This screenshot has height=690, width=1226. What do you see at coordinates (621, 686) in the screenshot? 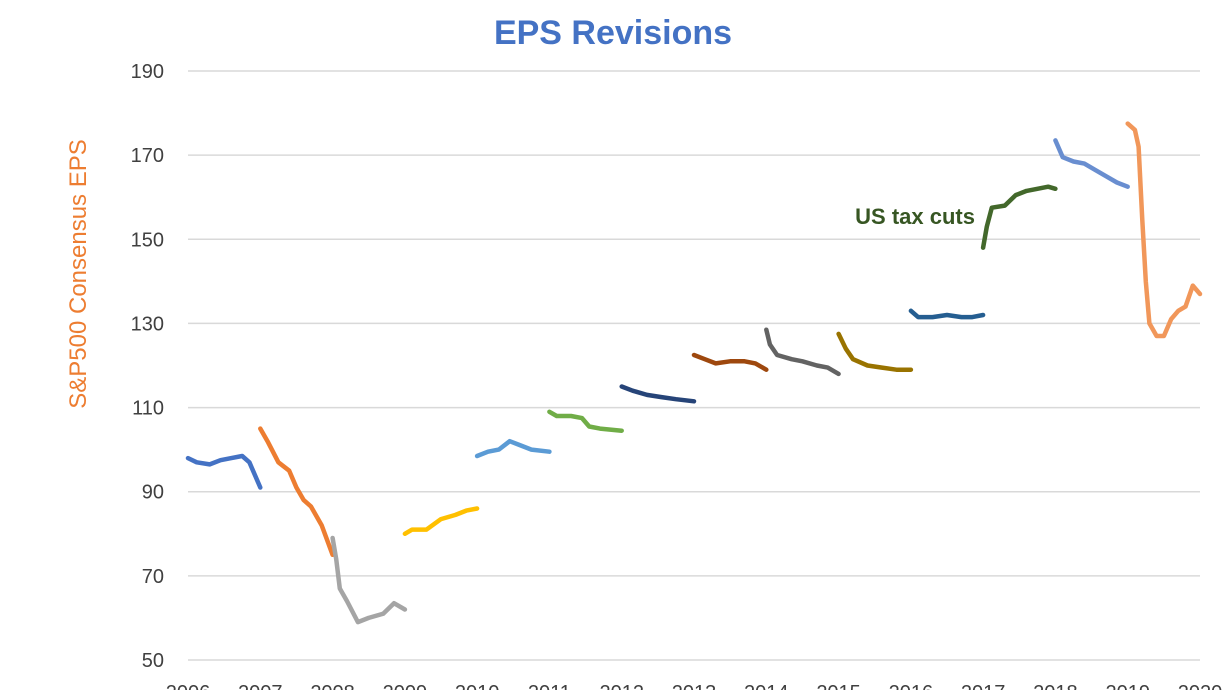
I see `x-tick-label: 2012` at bounding box center [621, 686].